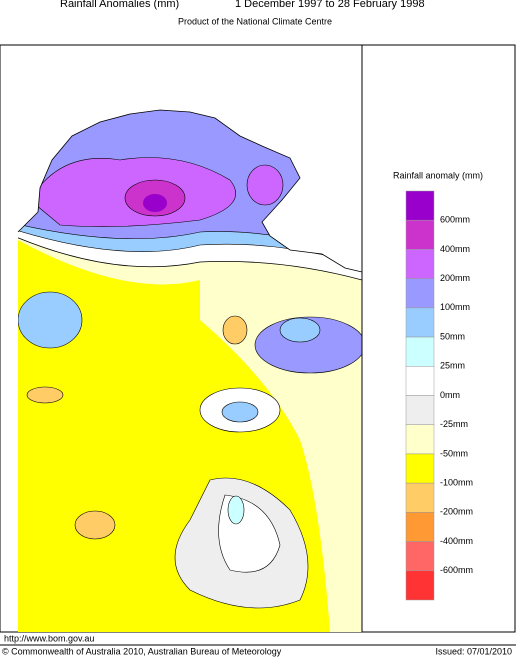 Image resolution: width=516 pixels, height=663 pixels. I want to click on legend-label: -200mm, so click(456, 512).